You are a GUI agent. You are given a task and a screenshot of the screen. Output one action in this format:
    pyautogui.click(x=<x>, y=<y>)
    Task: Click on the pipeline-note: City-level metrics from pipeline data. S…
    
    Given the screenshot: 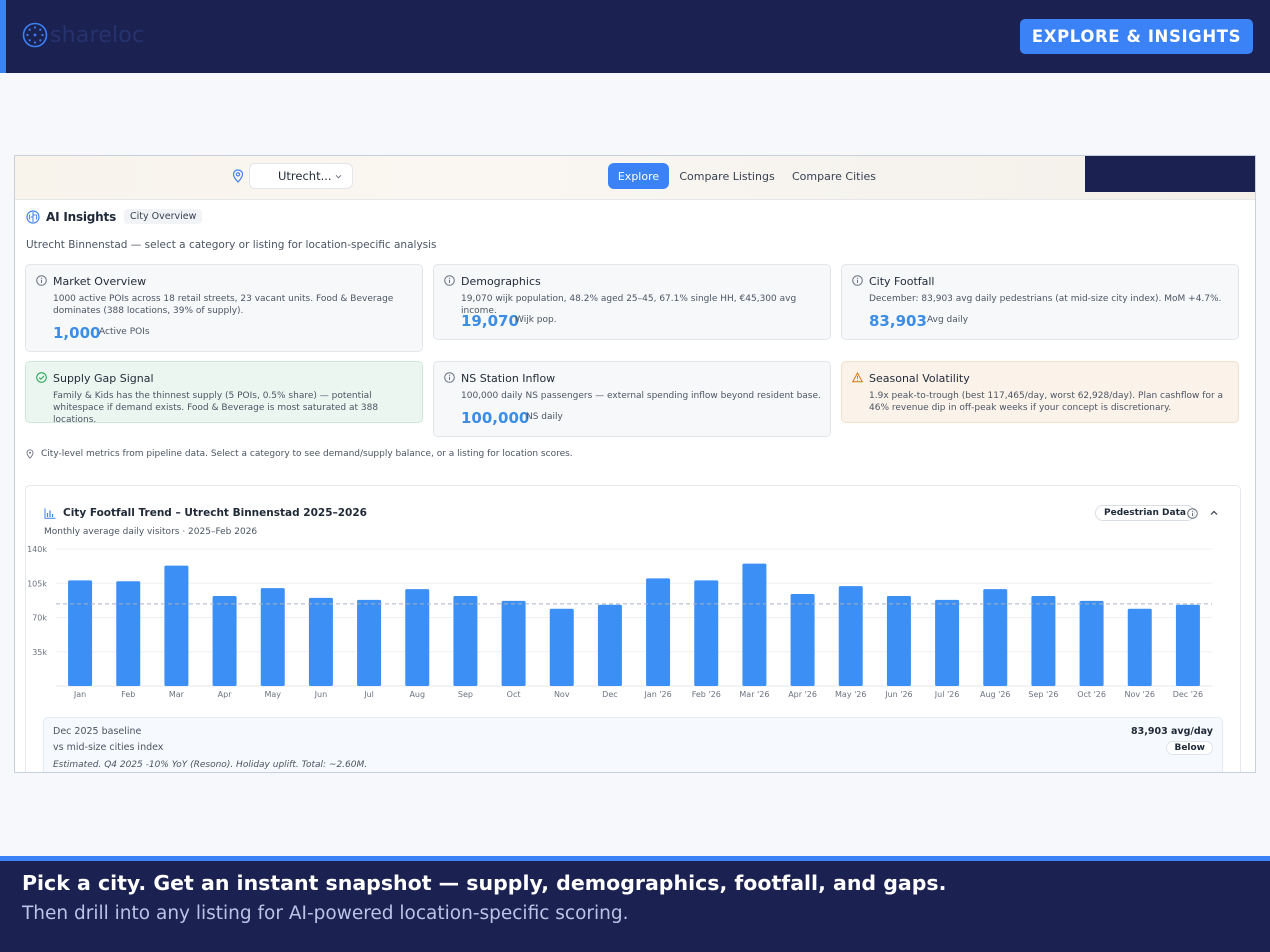 What is the action you would take?
    pyautogui.click(x=299, y=454)
    